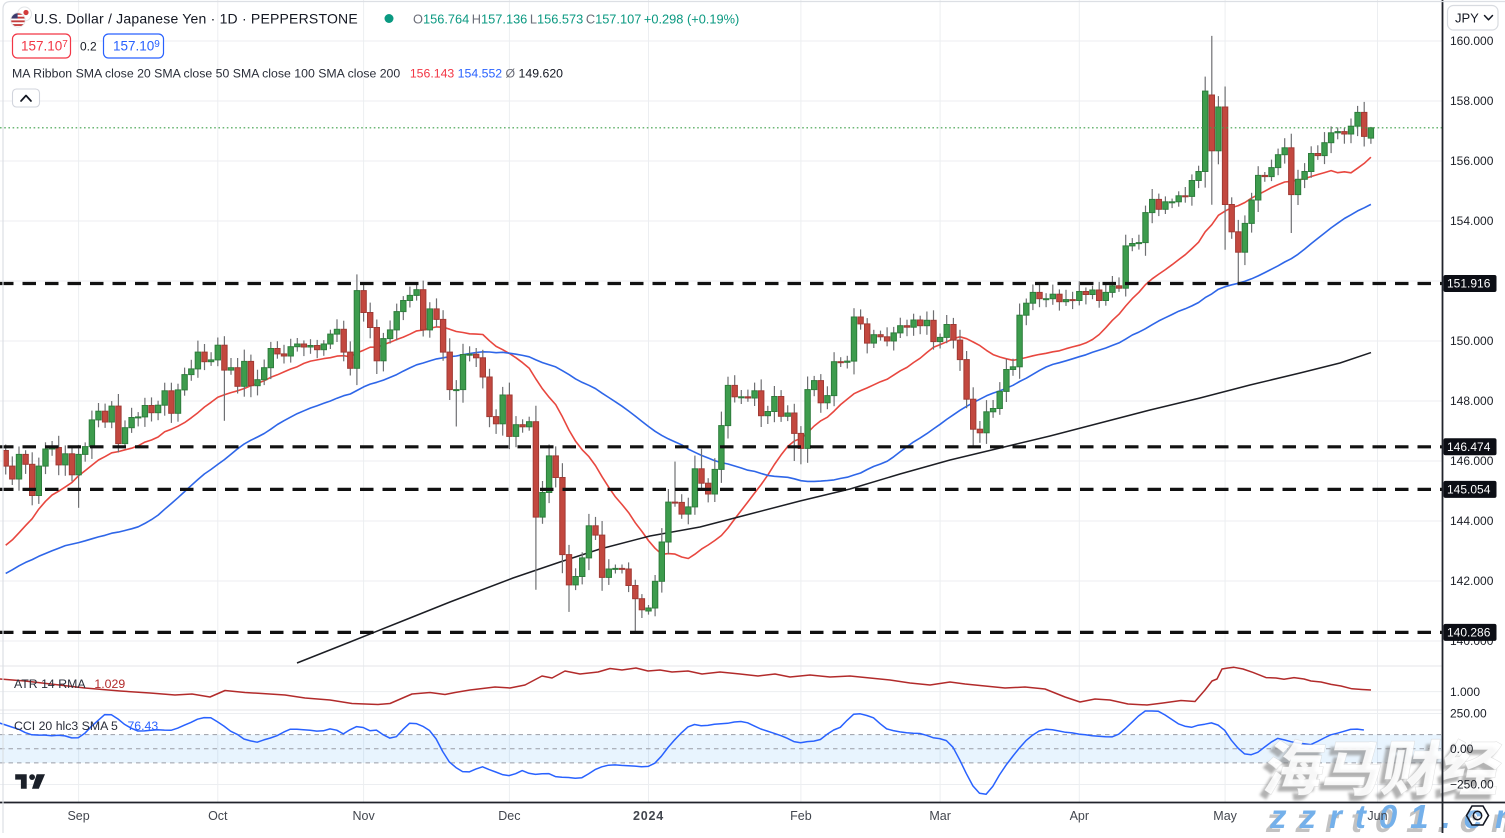 Image resolution: width=1505 pixels, height=838 pixels. Describe the element at coordinates (1079, 816) in the screenshot. I see `svg-text: Apr` at that location.